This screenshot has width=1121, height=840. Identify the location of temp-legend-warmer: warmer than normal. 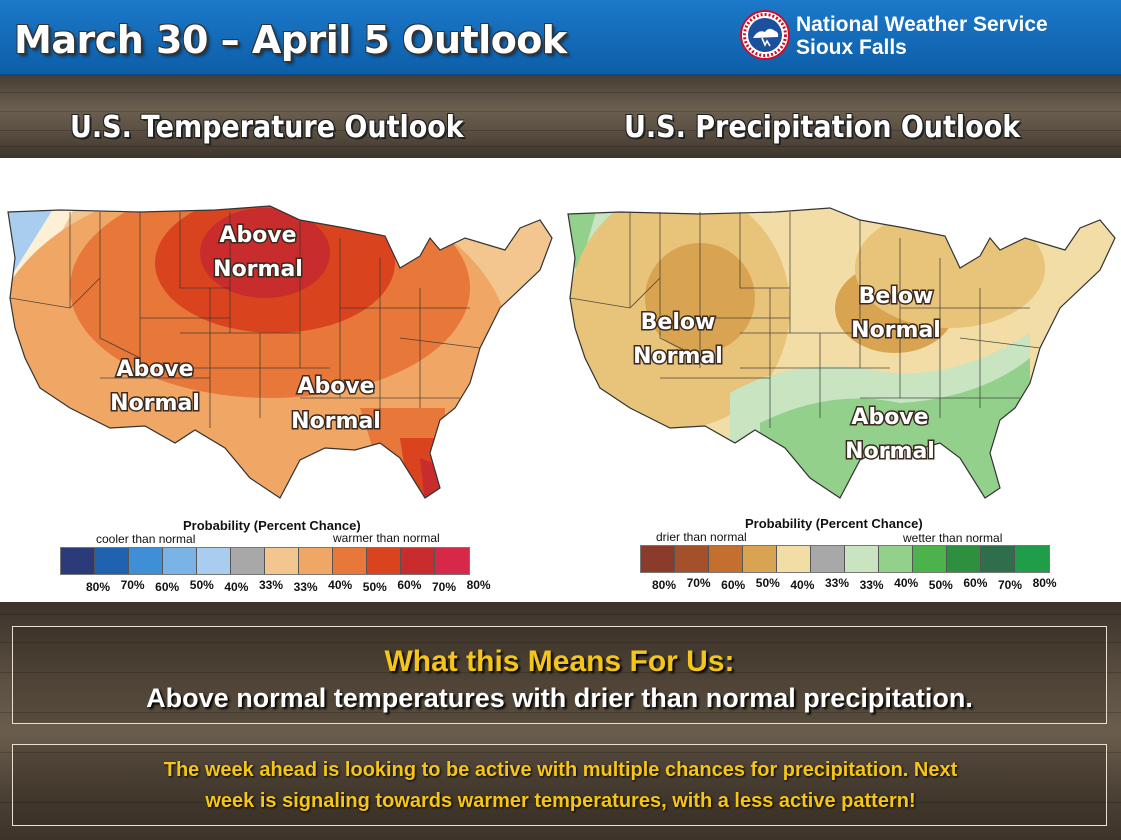
(386, 538).